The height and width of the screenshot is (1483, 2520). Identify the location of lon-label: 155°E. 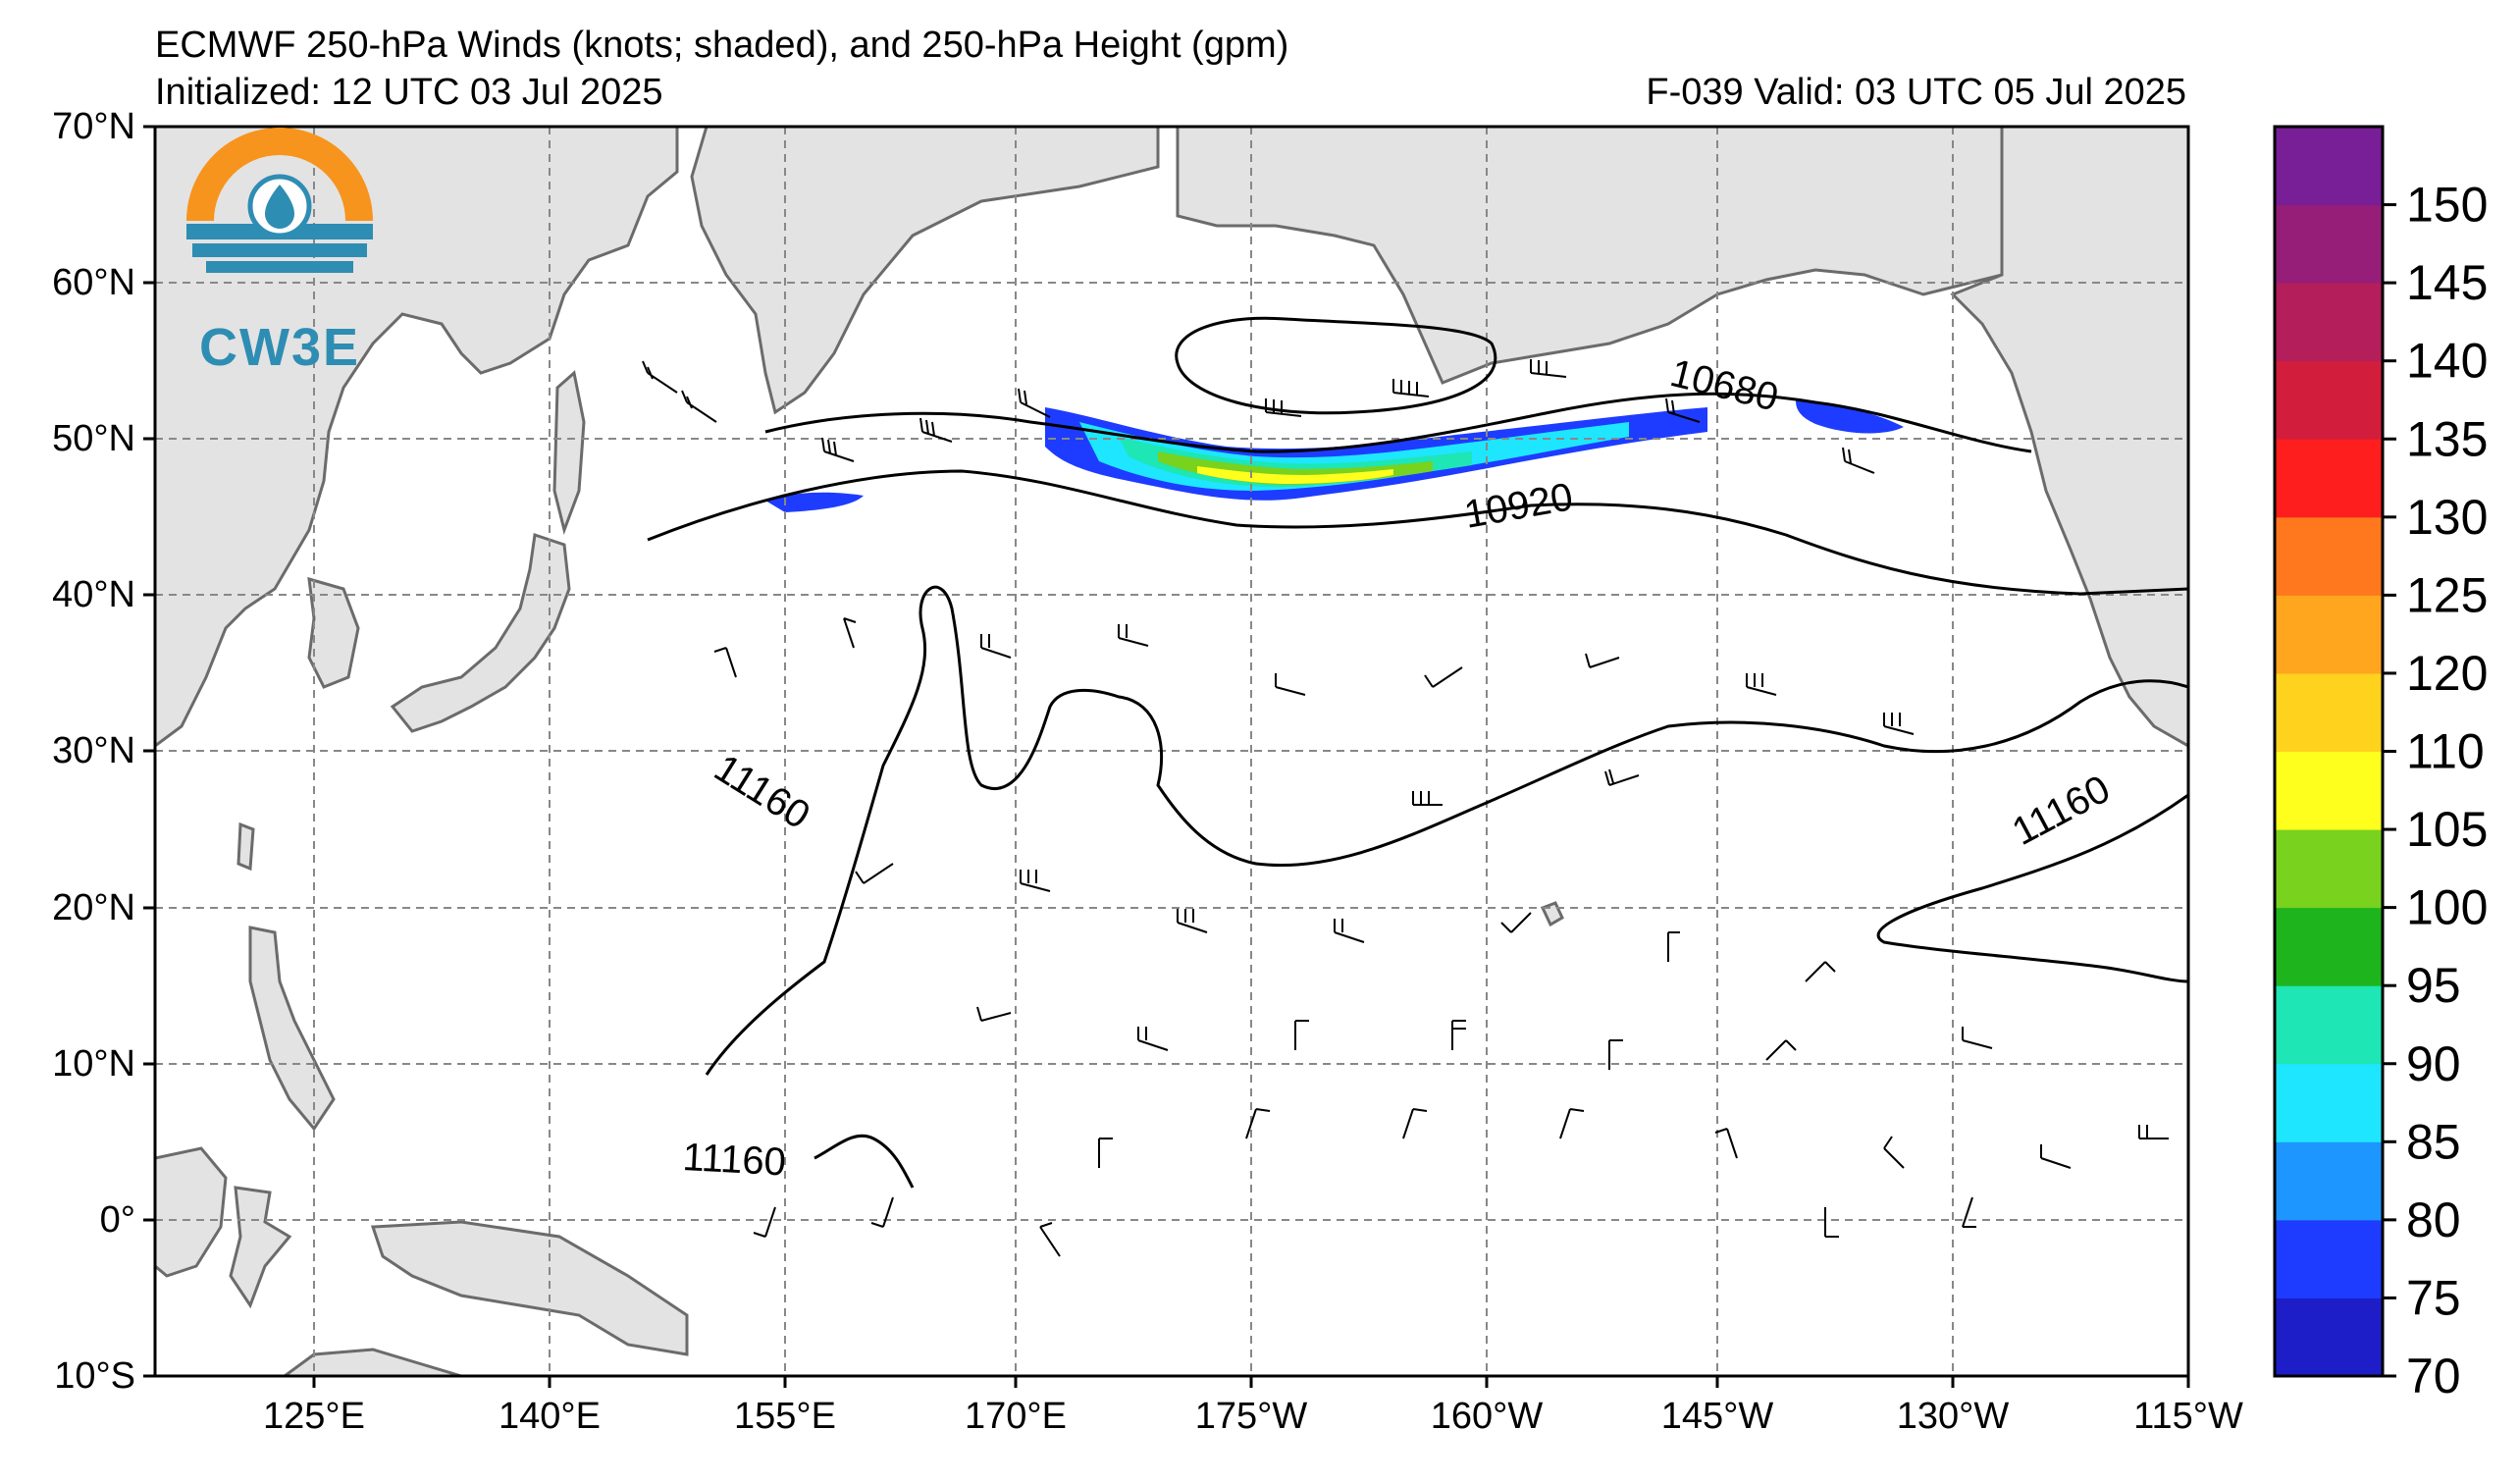
(785, 1417).